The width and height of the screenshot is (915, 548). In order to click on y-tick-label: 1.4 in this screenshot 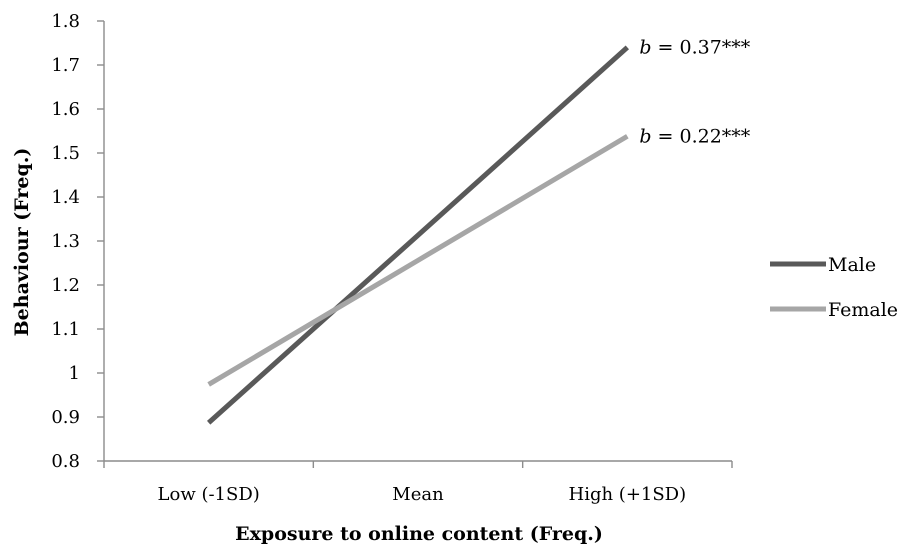, I will do `click(65, 197)`.